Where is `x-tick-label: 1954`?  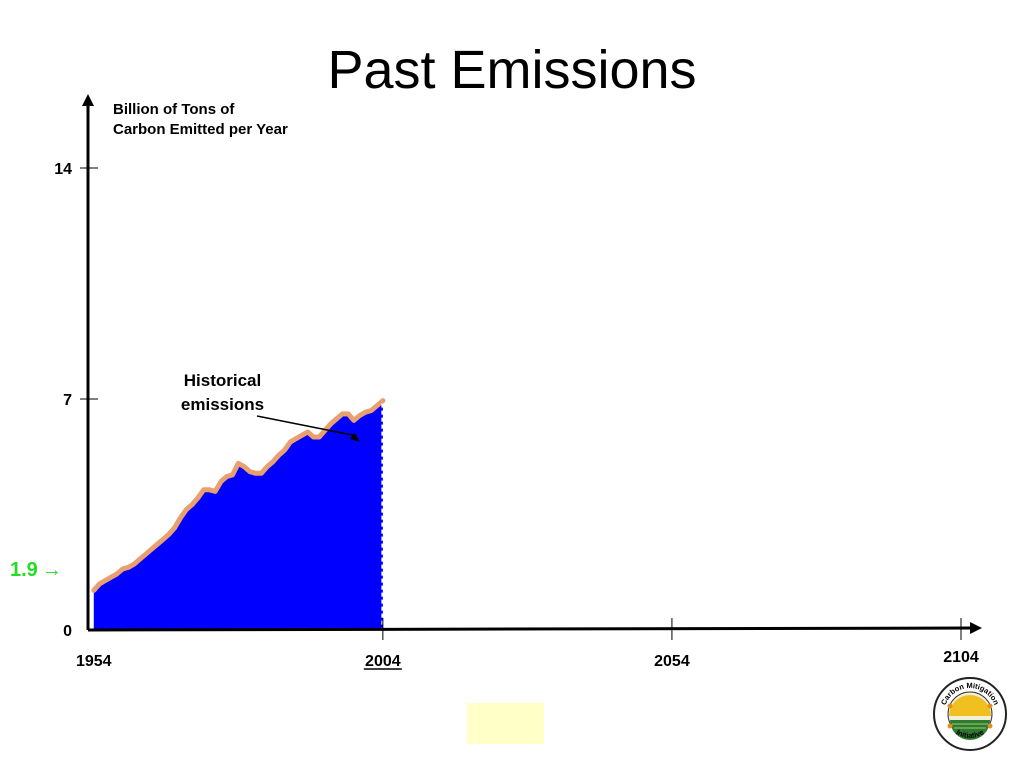
x-tick-label: 1954 is located at coordinates (94, 661).